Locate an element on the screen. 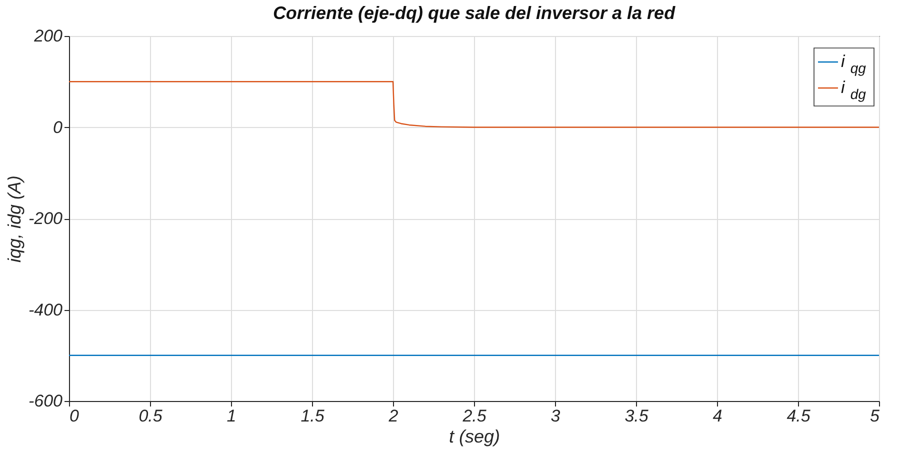 The width and height of the screenshot is (910, 468). x-tick-label: 1 is located at coordinates (231, 416).